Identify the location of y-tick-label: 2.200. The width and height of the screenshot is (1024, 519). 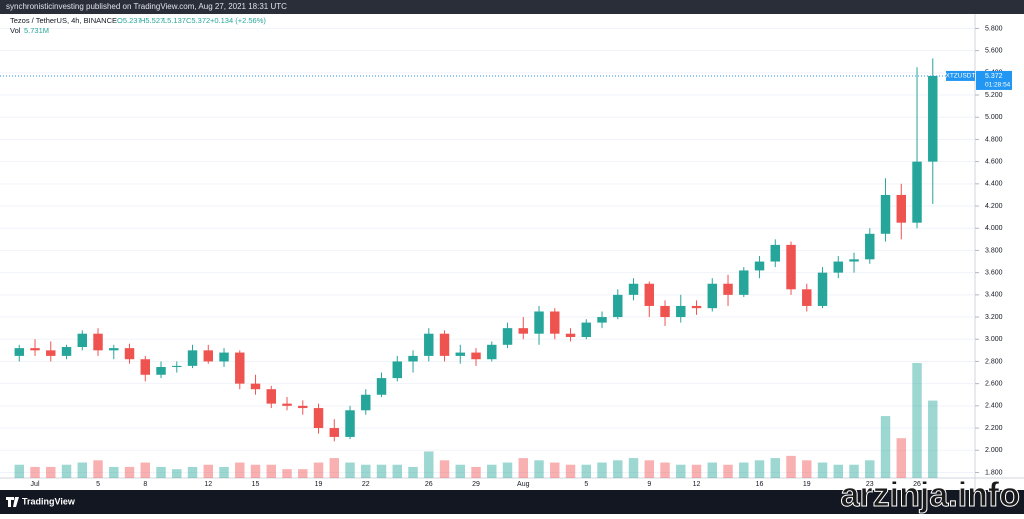
(994, 428).